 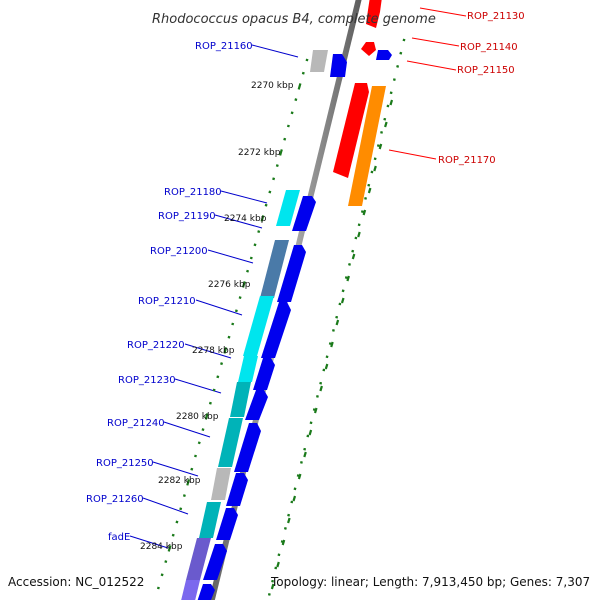 What do you see at coordinates (187, 216) in the screenshot?
I see `label-rop-21190: ROP_21190` at bounding box center [187, 216].